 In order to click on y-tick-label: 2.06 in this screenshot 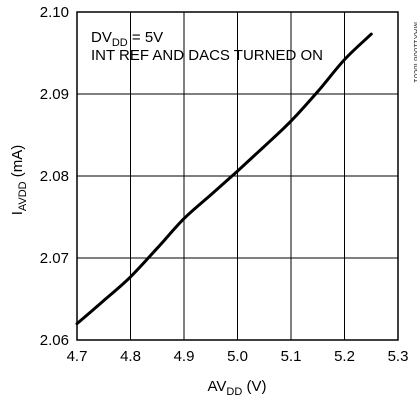, I will do `click(54, 340)`.